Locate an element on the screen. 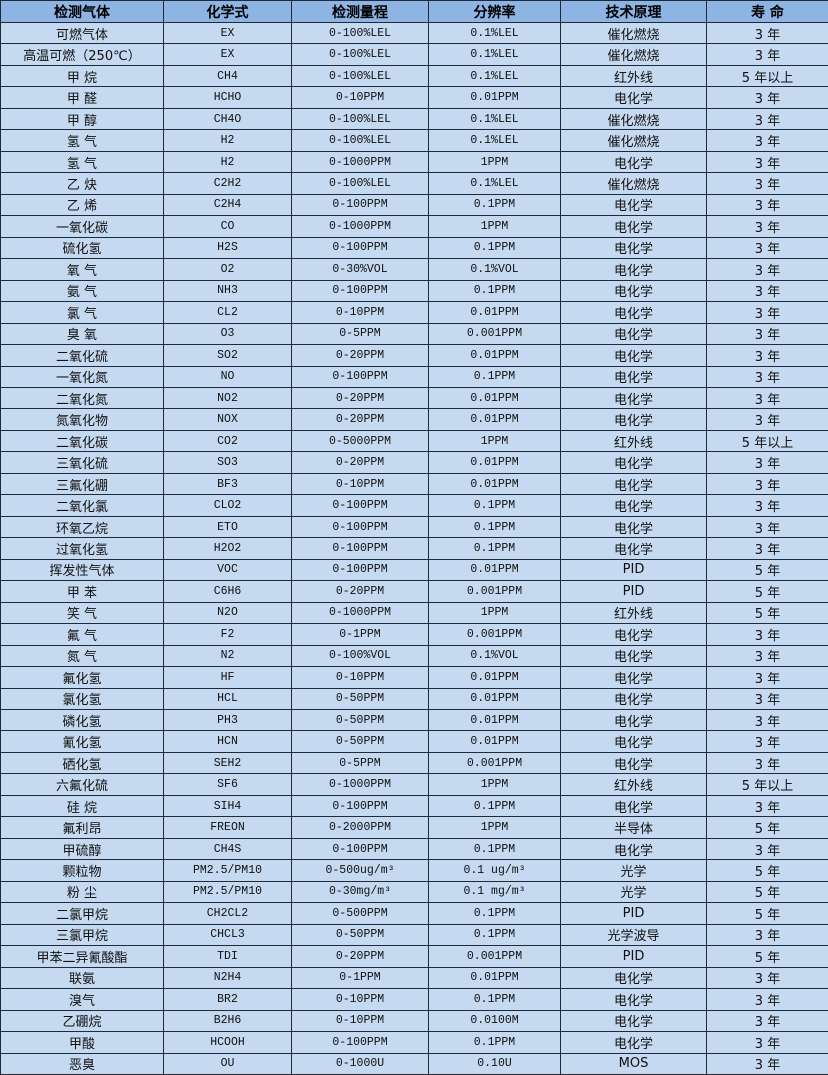 The height and width of the screenshot is (1075, 828). resolution-cell: 0.1%LEL is located at coordinates (495, 118).